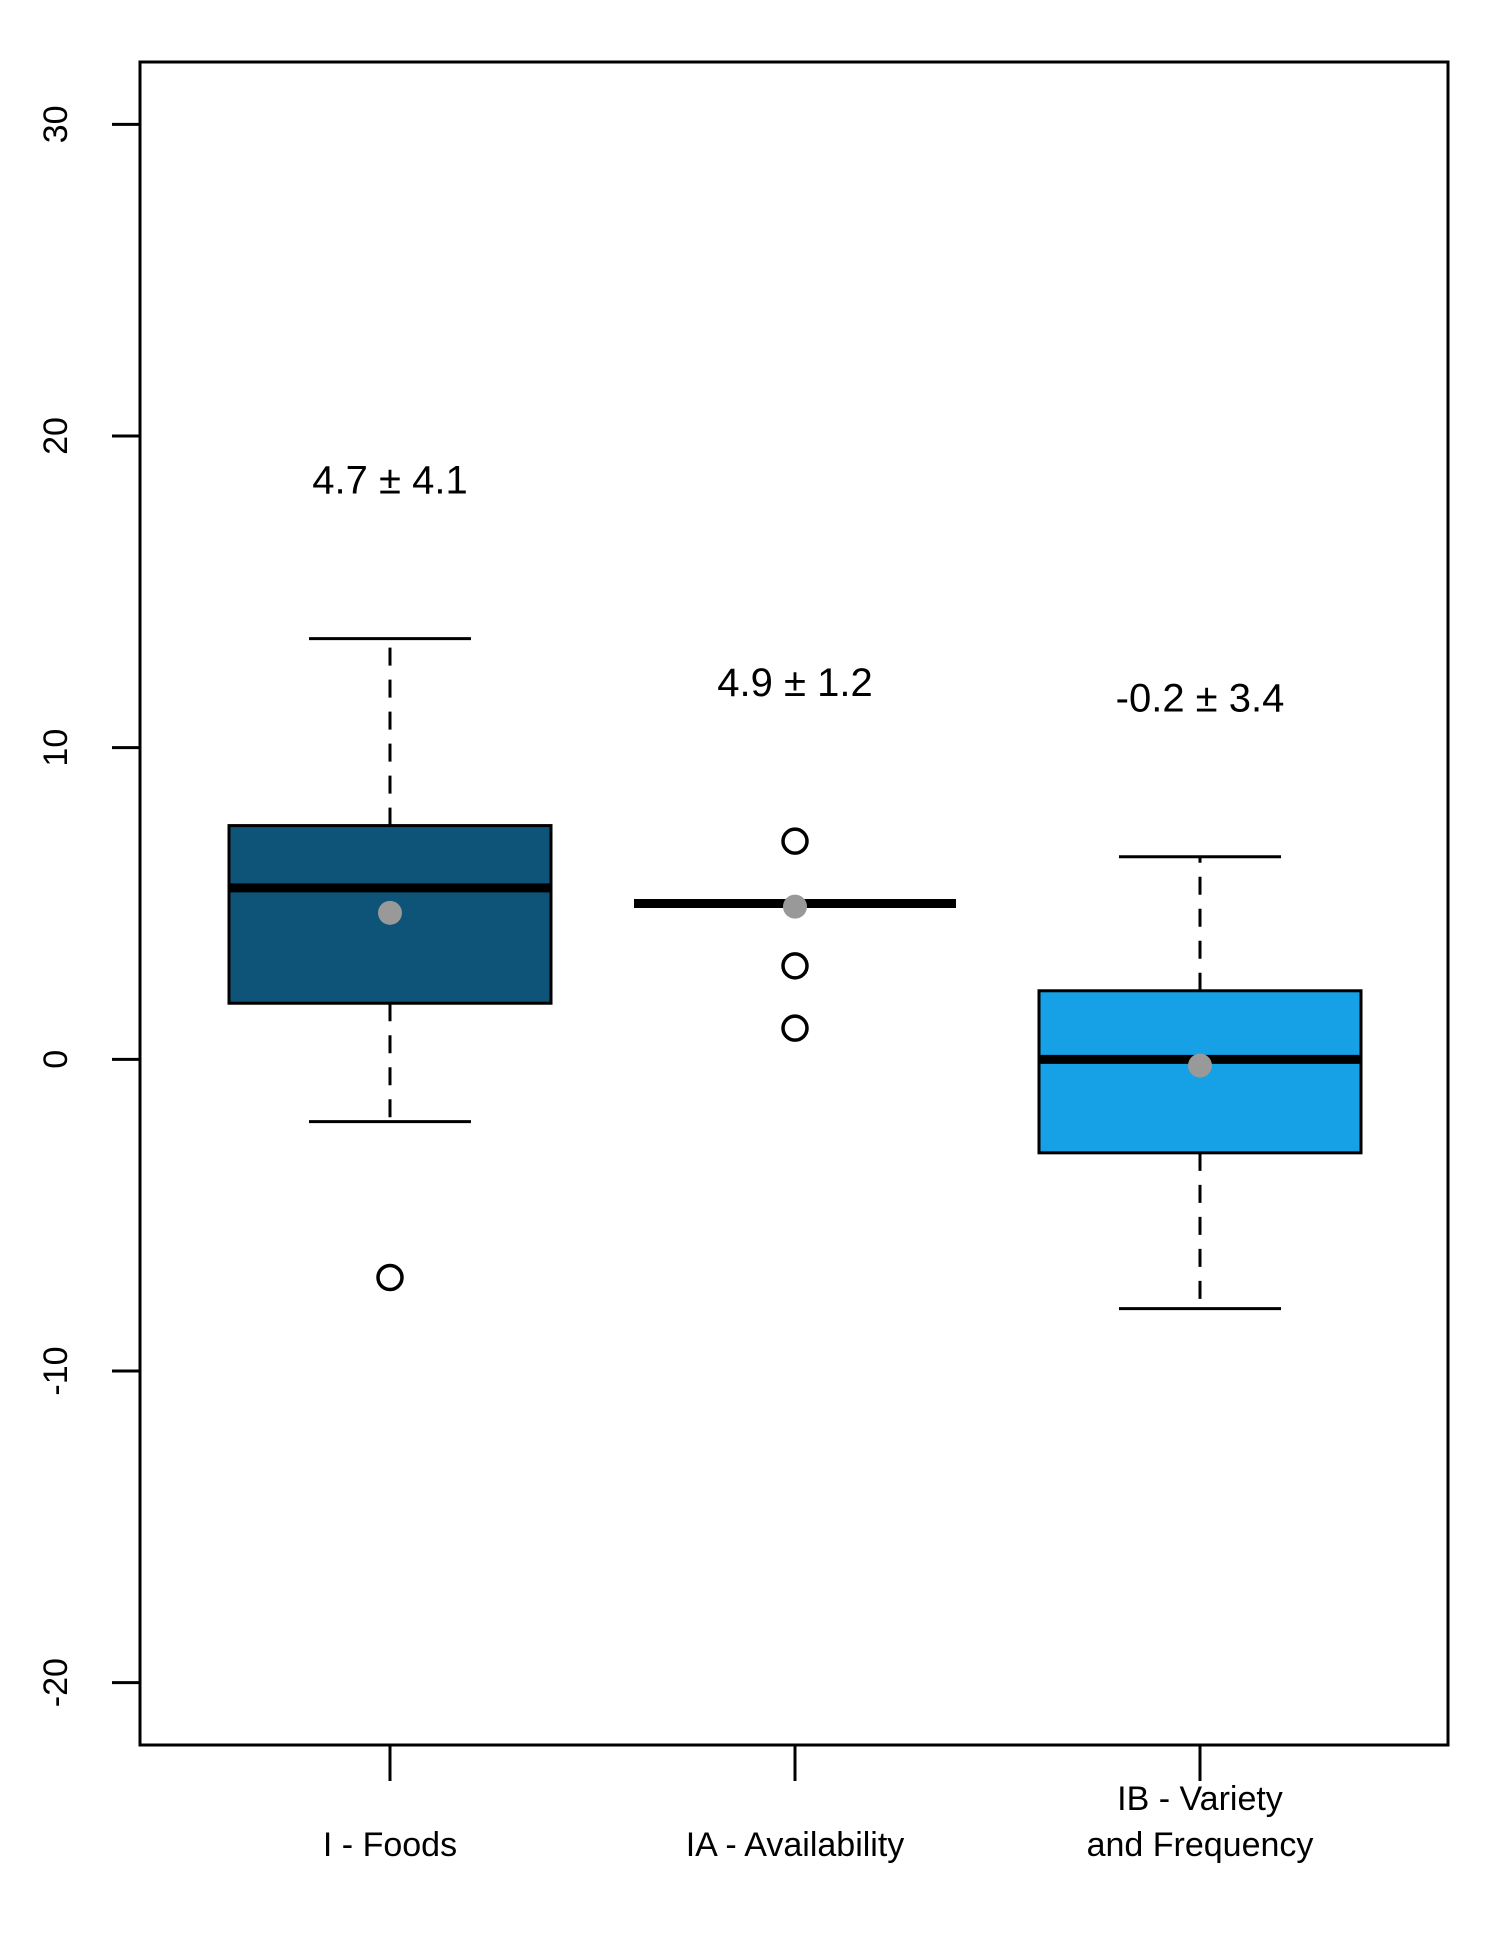  Describe the element at coordinates (390, 1845) in the screenshot. I see `x-tick-label: I - Foods` at that location.